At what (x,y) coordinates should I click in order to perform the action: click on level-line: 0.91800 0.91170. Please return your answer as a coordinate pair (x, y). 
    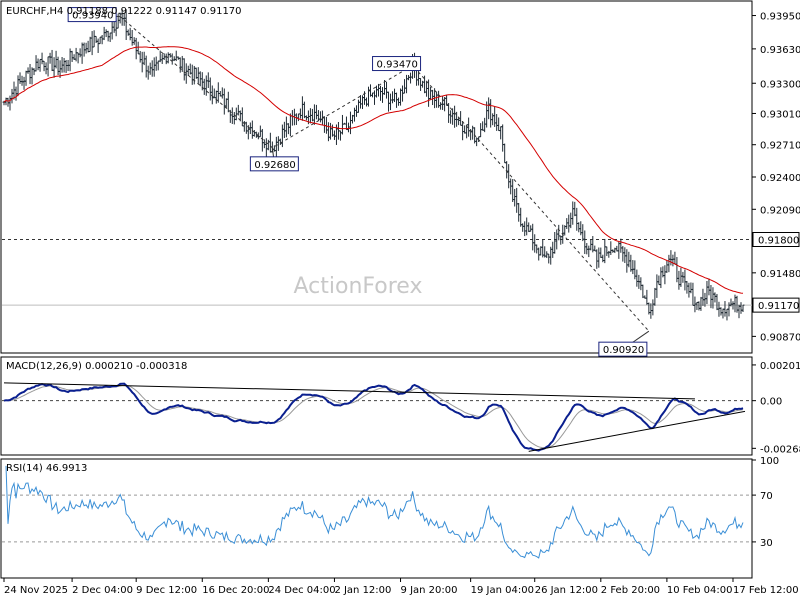
    Looking at the image, I should click on (401, 272).